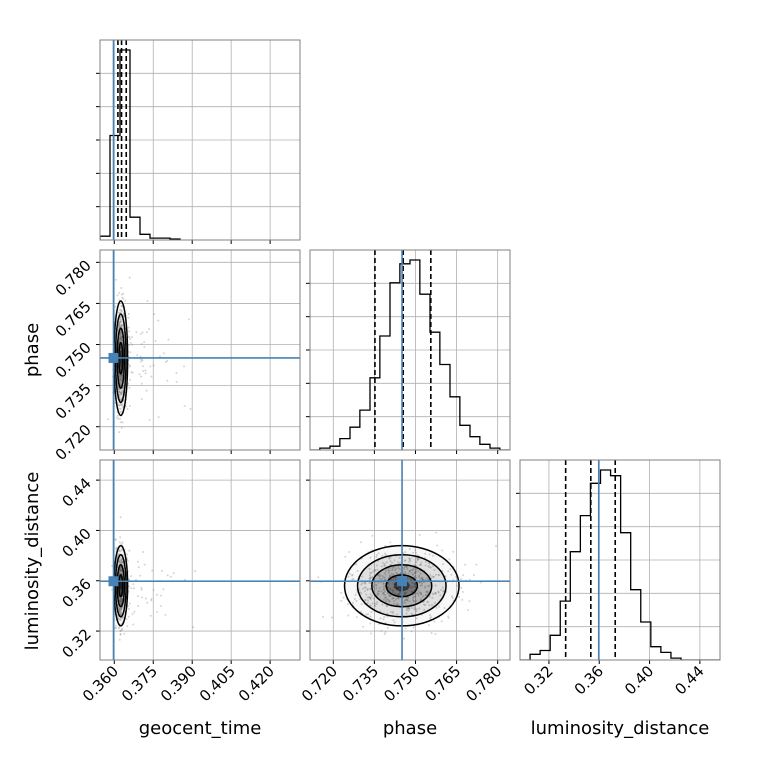 The image size is (760, 760). What do you see at coordinates (76, 492) in the screenshot?
I see `ytick-label-luminosity_distance: 0.44` at bounding box center [76, 492].